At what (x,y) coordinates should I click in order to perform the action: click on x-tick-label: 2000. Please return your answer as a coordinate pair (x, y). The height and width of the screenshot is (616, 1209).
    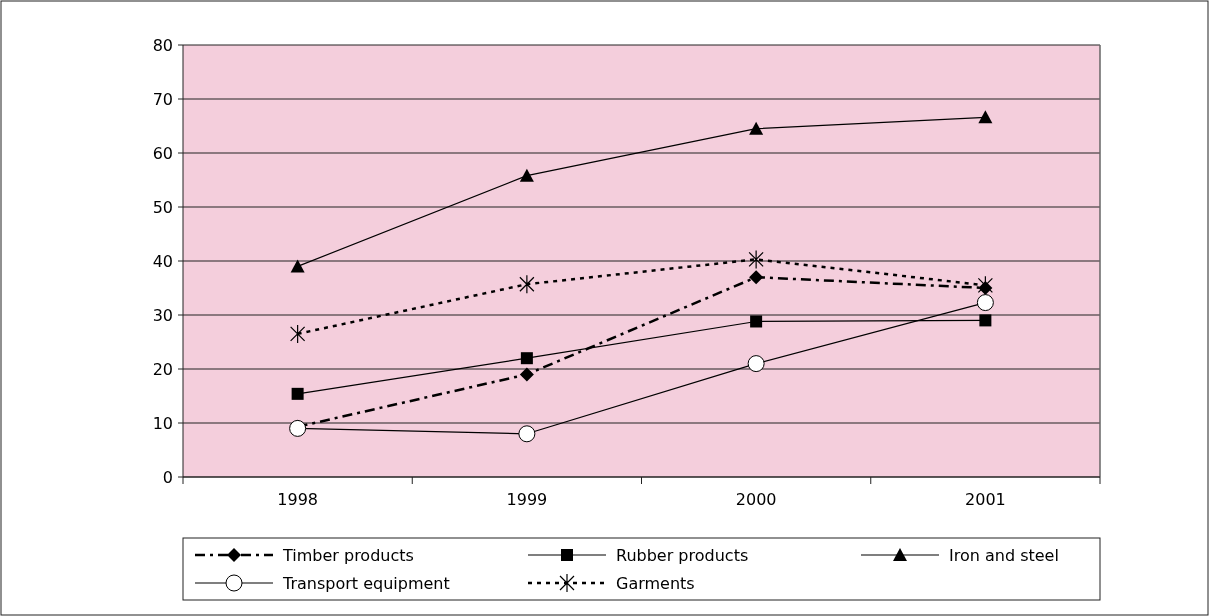
    Looking at the image, I should click on (756, 499).